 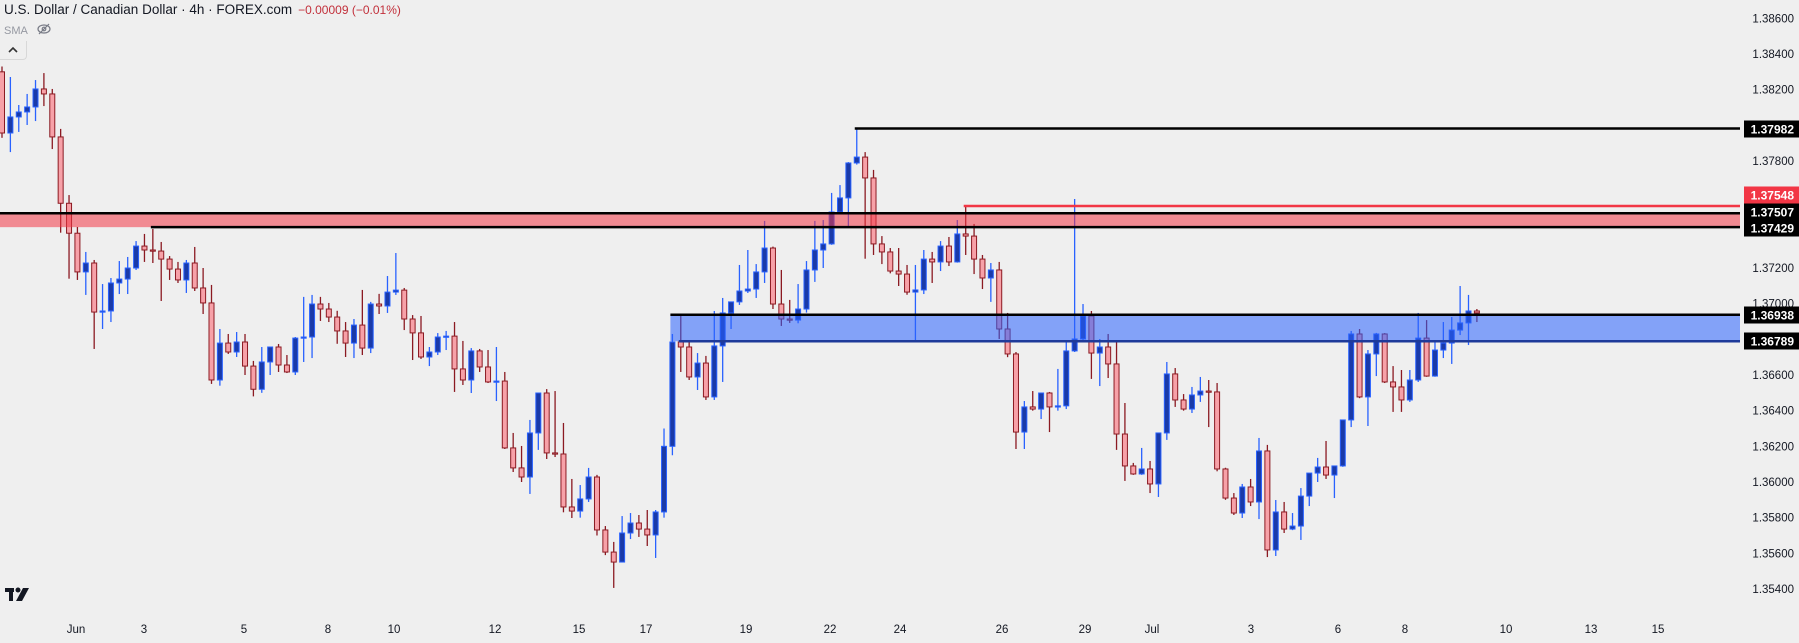 I want to click on price-badge: 1.37982, so click(x=1771, y=129).